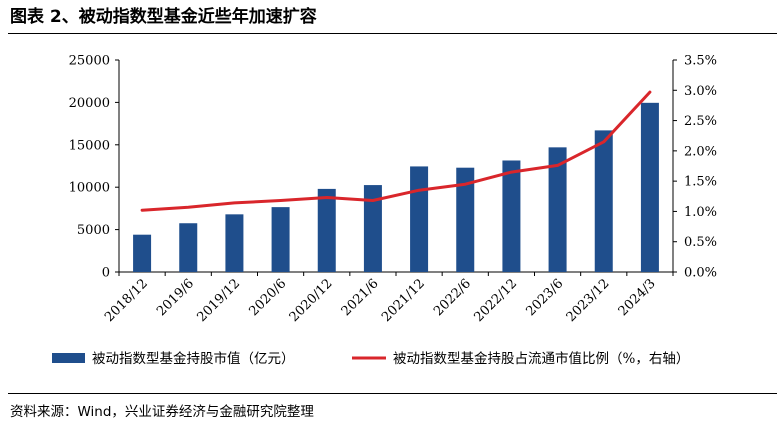  Describe the element at coordinates (392, 393) in the screenshot. I see `bottom-rule` at that location.